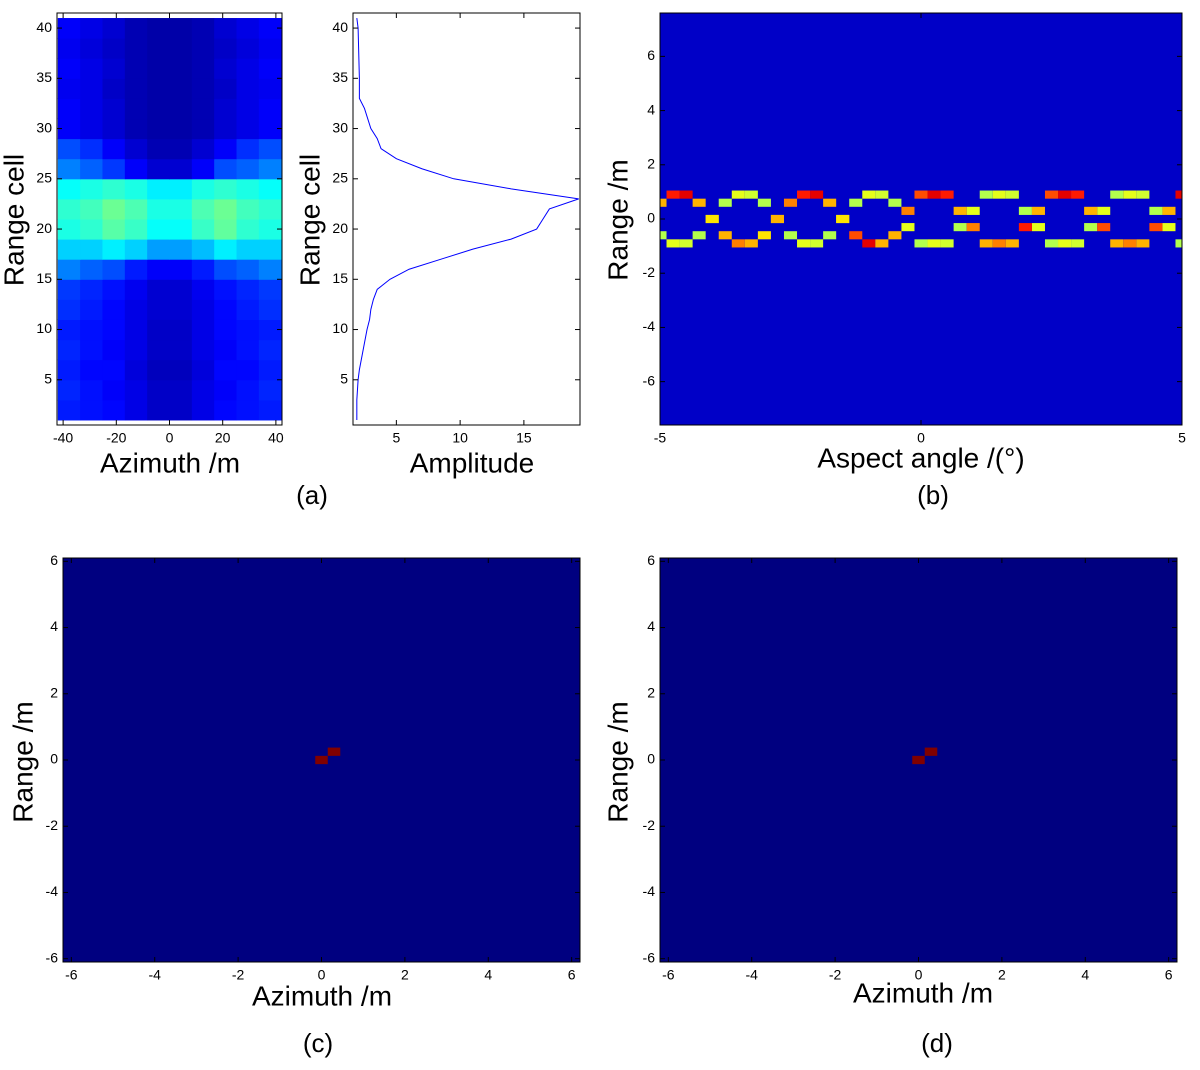  What do you see at coordinates (396, 438) in the screenshot?
I see `x-tick-label: 5` at bounding box center [396, 438].